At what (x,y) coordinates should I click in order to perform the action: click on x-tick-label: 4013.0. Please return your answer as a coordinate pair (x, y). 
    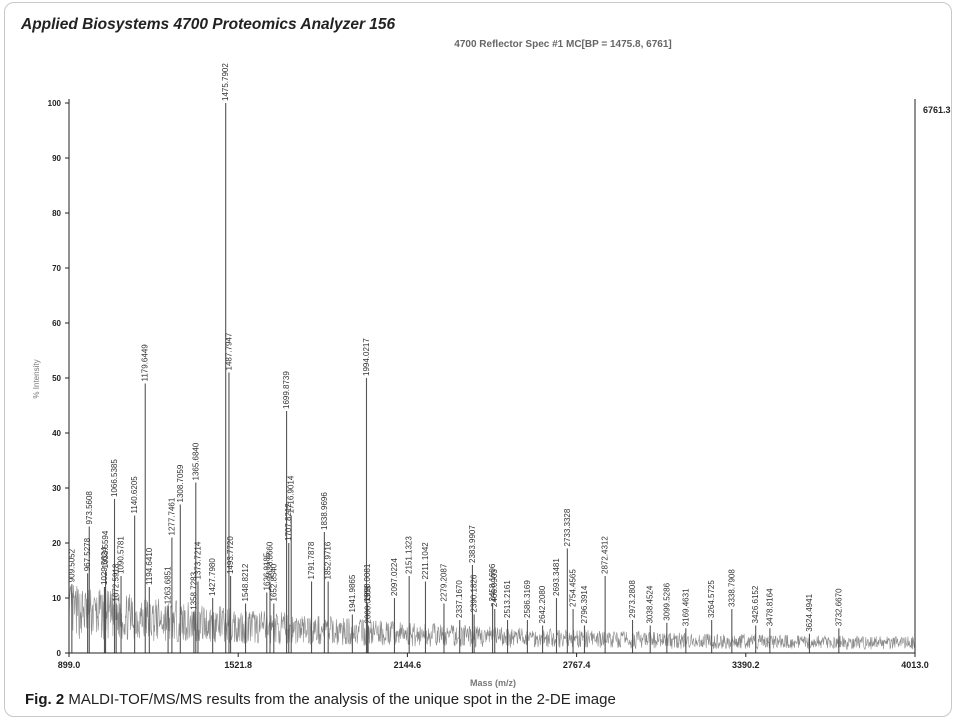
    Looking at the image, I should click on (915, 665).